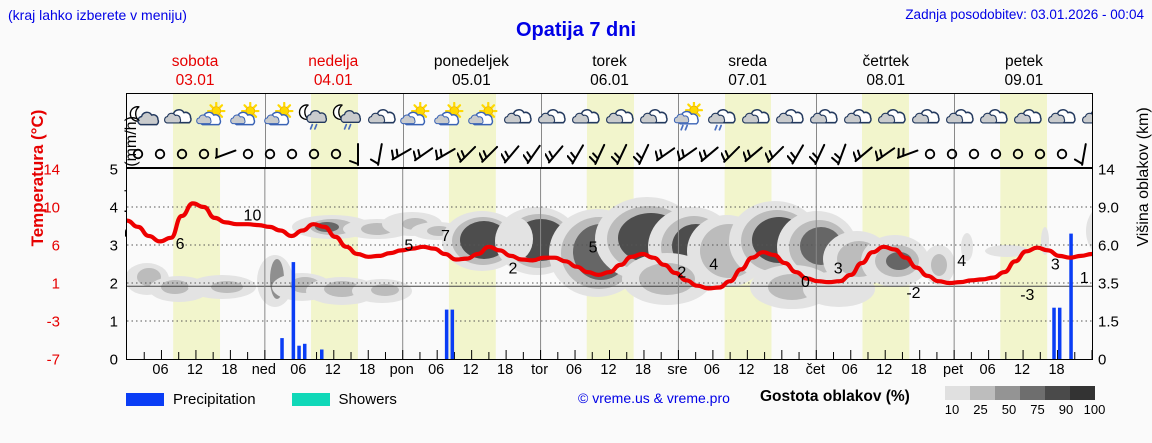 Image resolution: width=1152 pixels, height=443 pixels. What do you see at coordinates (609, 153) in the screenshot?
I see `wind-barb-row` at bounding box center [609, 153].